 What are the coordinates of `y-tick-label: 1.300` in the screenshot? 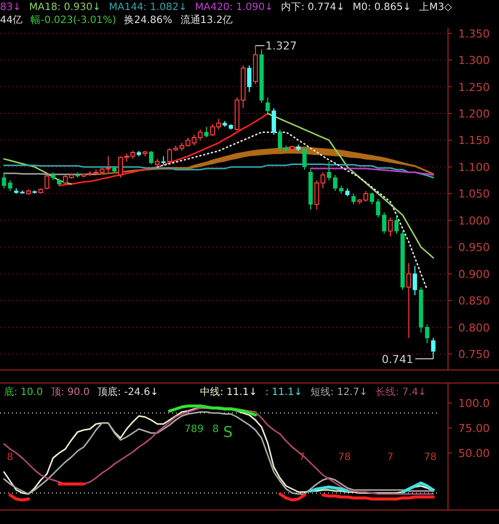 It's located at (474, 61).